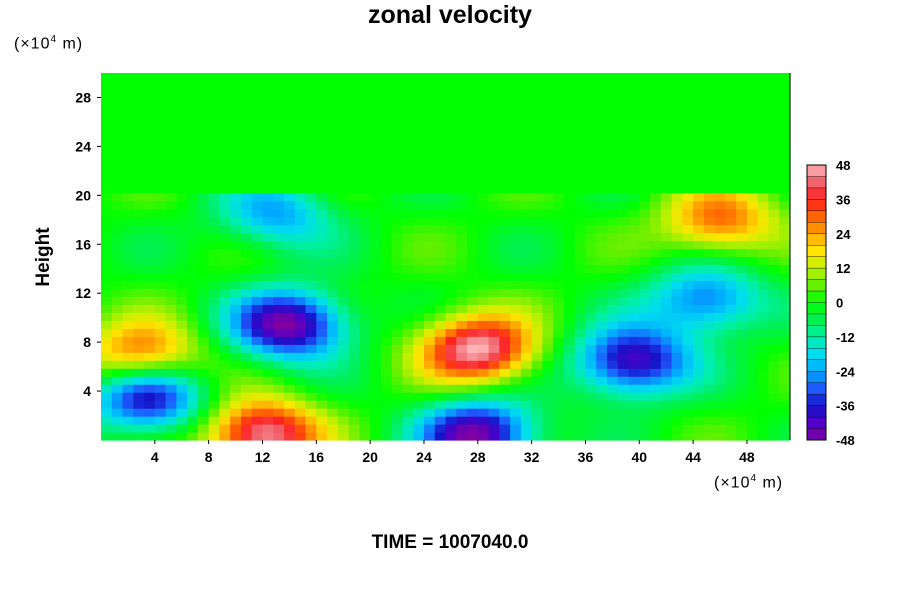 This screenshot has width=900, height=600. Describe the element at coordinates (816, 297) in the screenshot. I see `colorbar-band` at that location.